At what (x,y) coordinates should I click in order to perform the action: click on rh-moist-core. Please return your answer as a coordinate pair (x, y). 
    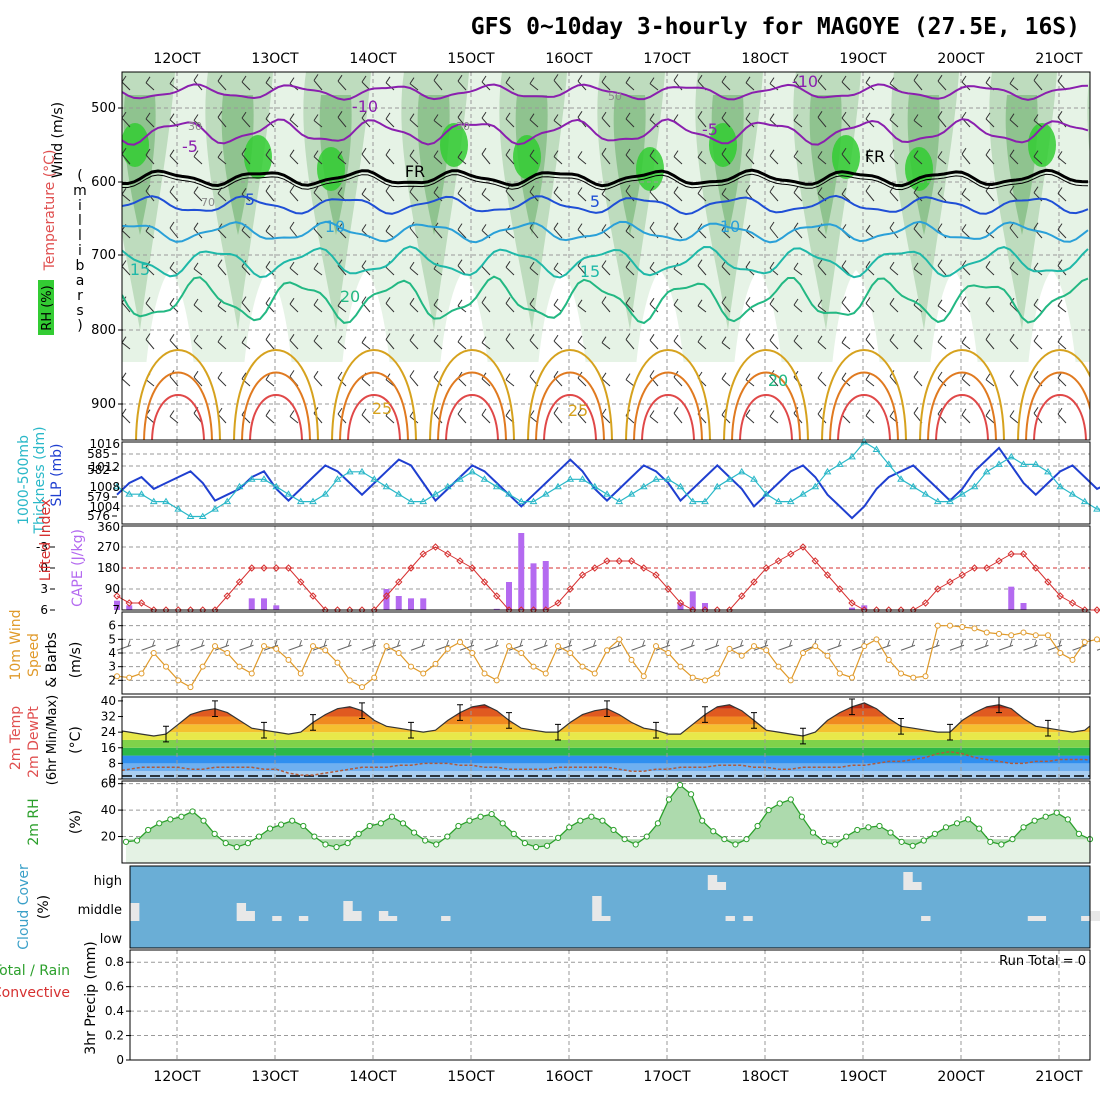
    Looking at the image, I should click on (1042, 145).